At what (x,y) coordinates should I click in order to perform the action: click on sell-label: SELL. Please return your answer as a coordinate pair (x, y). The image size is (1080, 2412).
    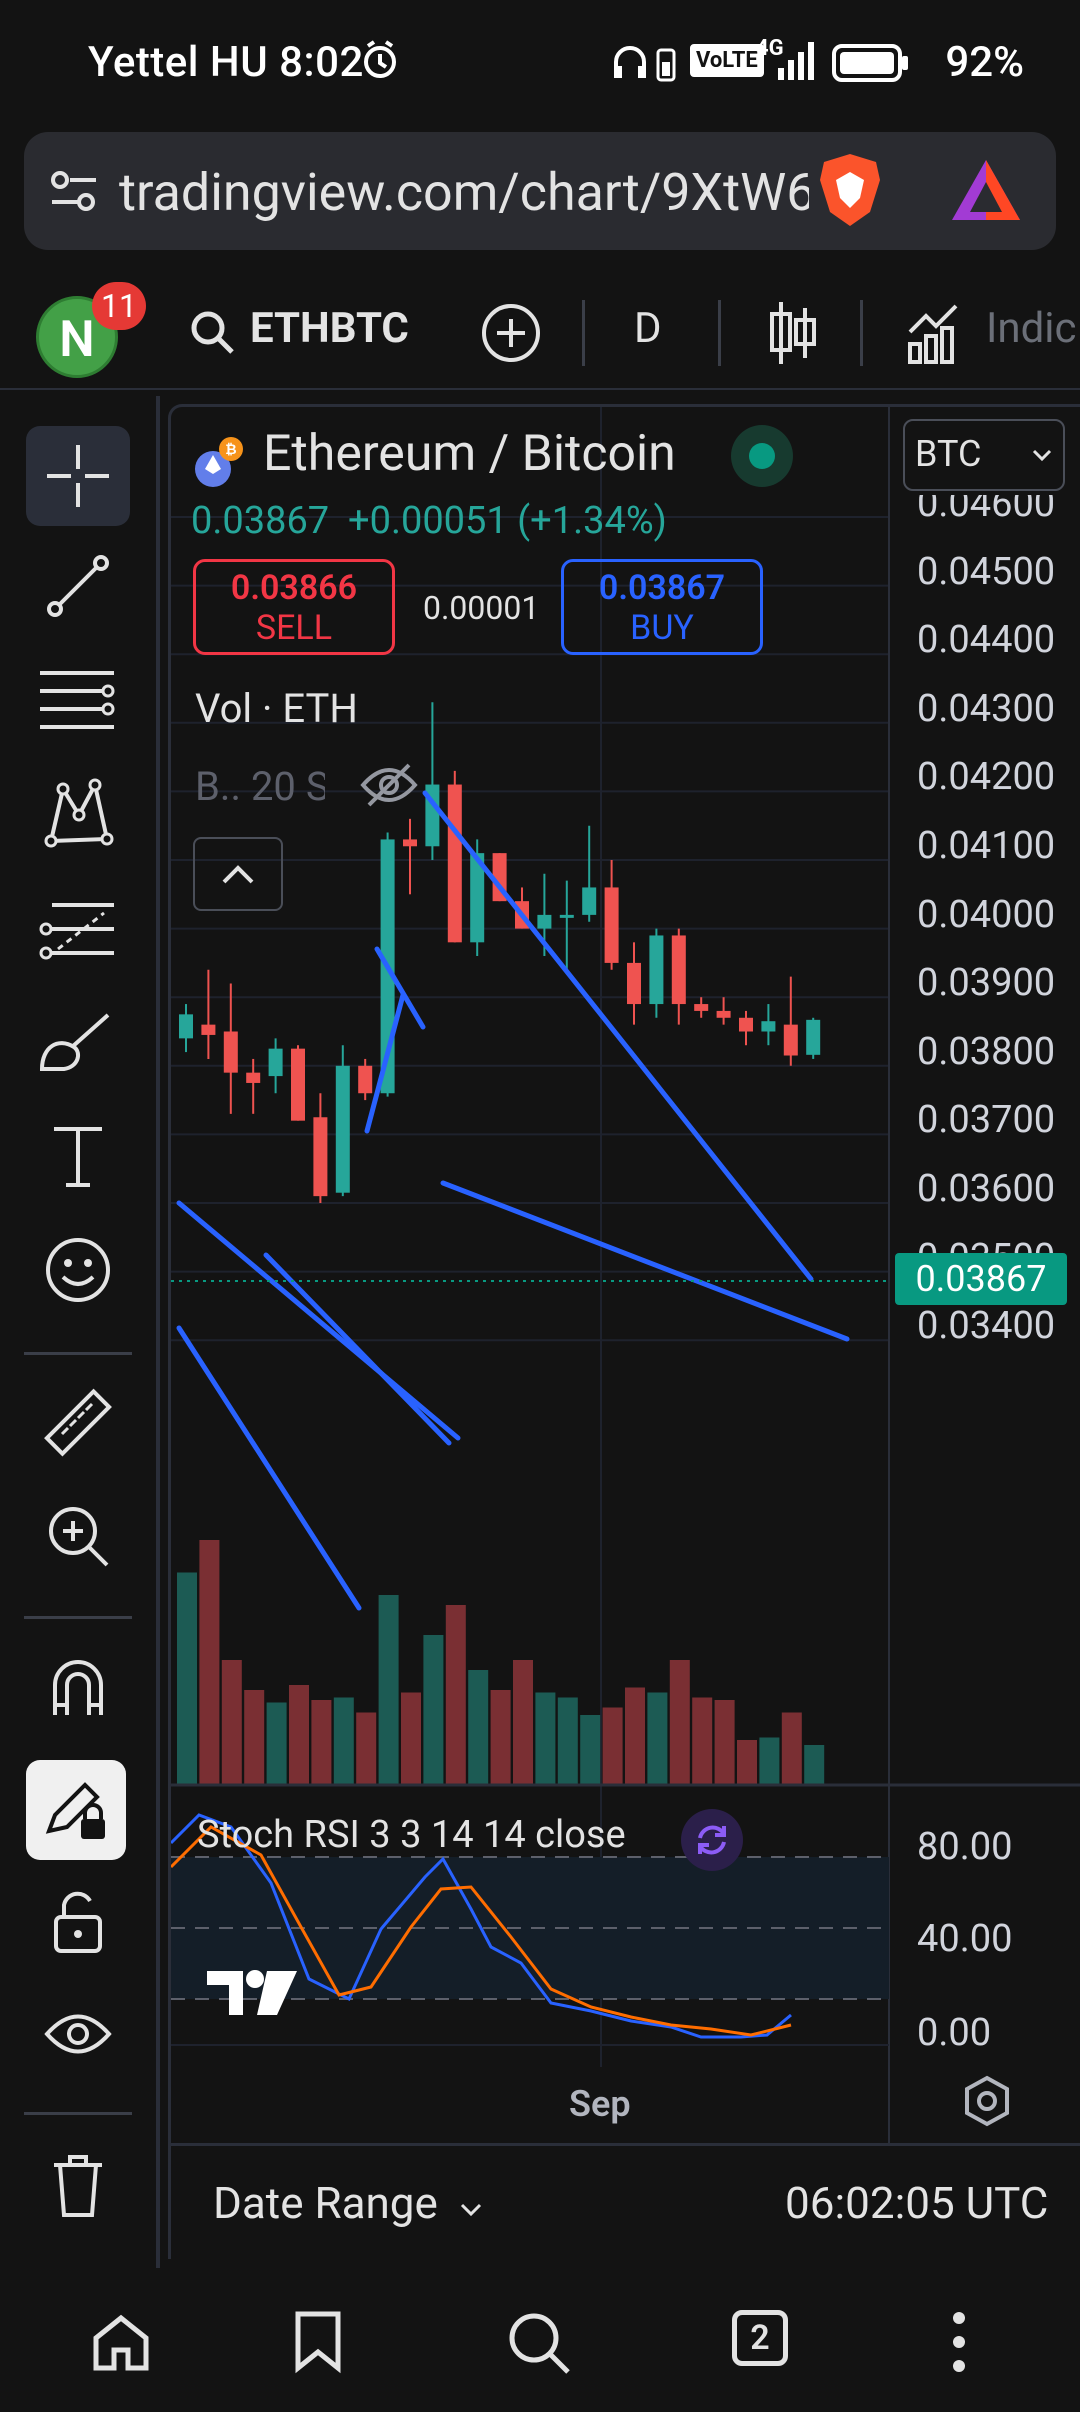
    Looking at the image, I should click on (294, 628).